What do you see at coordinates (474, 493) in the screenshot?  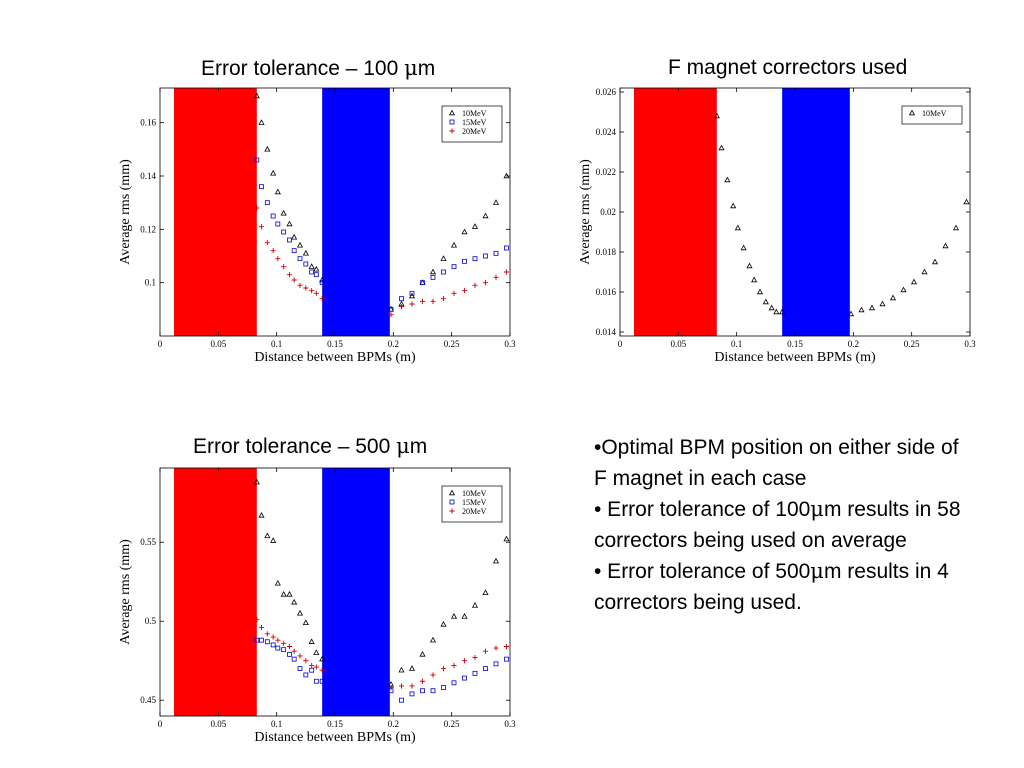 I see `legend-label-10MeV: 10MeV` at bounding box center [474, 493].